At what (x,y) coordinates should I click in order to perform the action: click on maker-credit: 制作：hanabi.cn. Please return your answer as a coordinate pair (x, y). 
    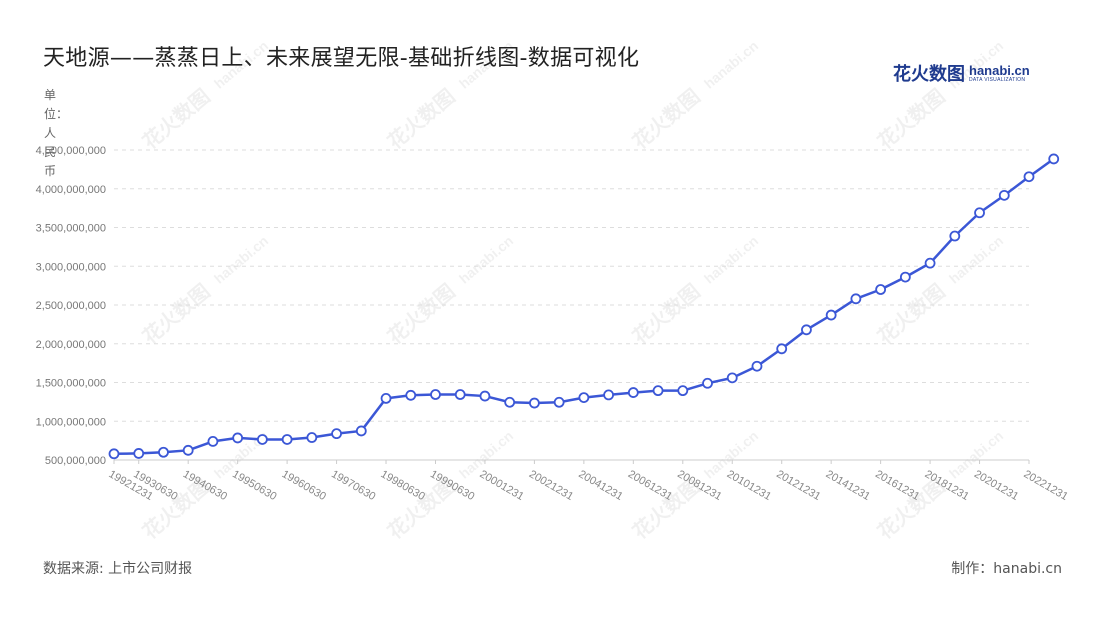
    Looking at the image, I should click on (1006, 569).